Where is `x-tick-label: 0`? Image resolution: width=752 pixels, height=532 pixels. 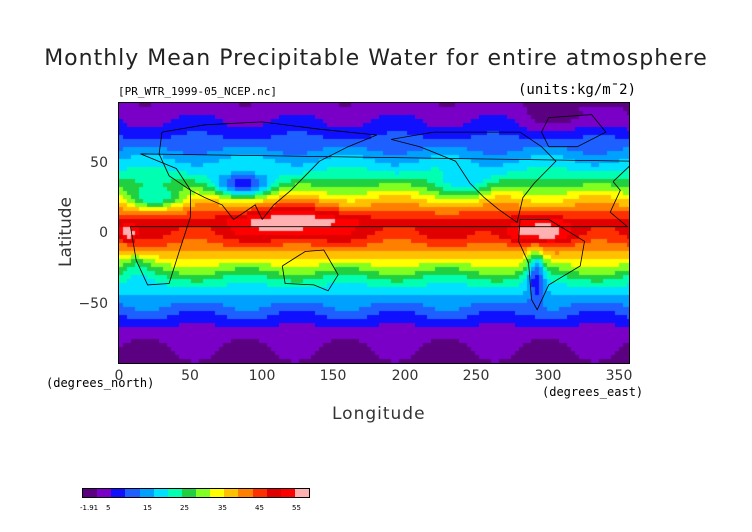 x-tick-label: 0 is located at coordinates (119, 376).